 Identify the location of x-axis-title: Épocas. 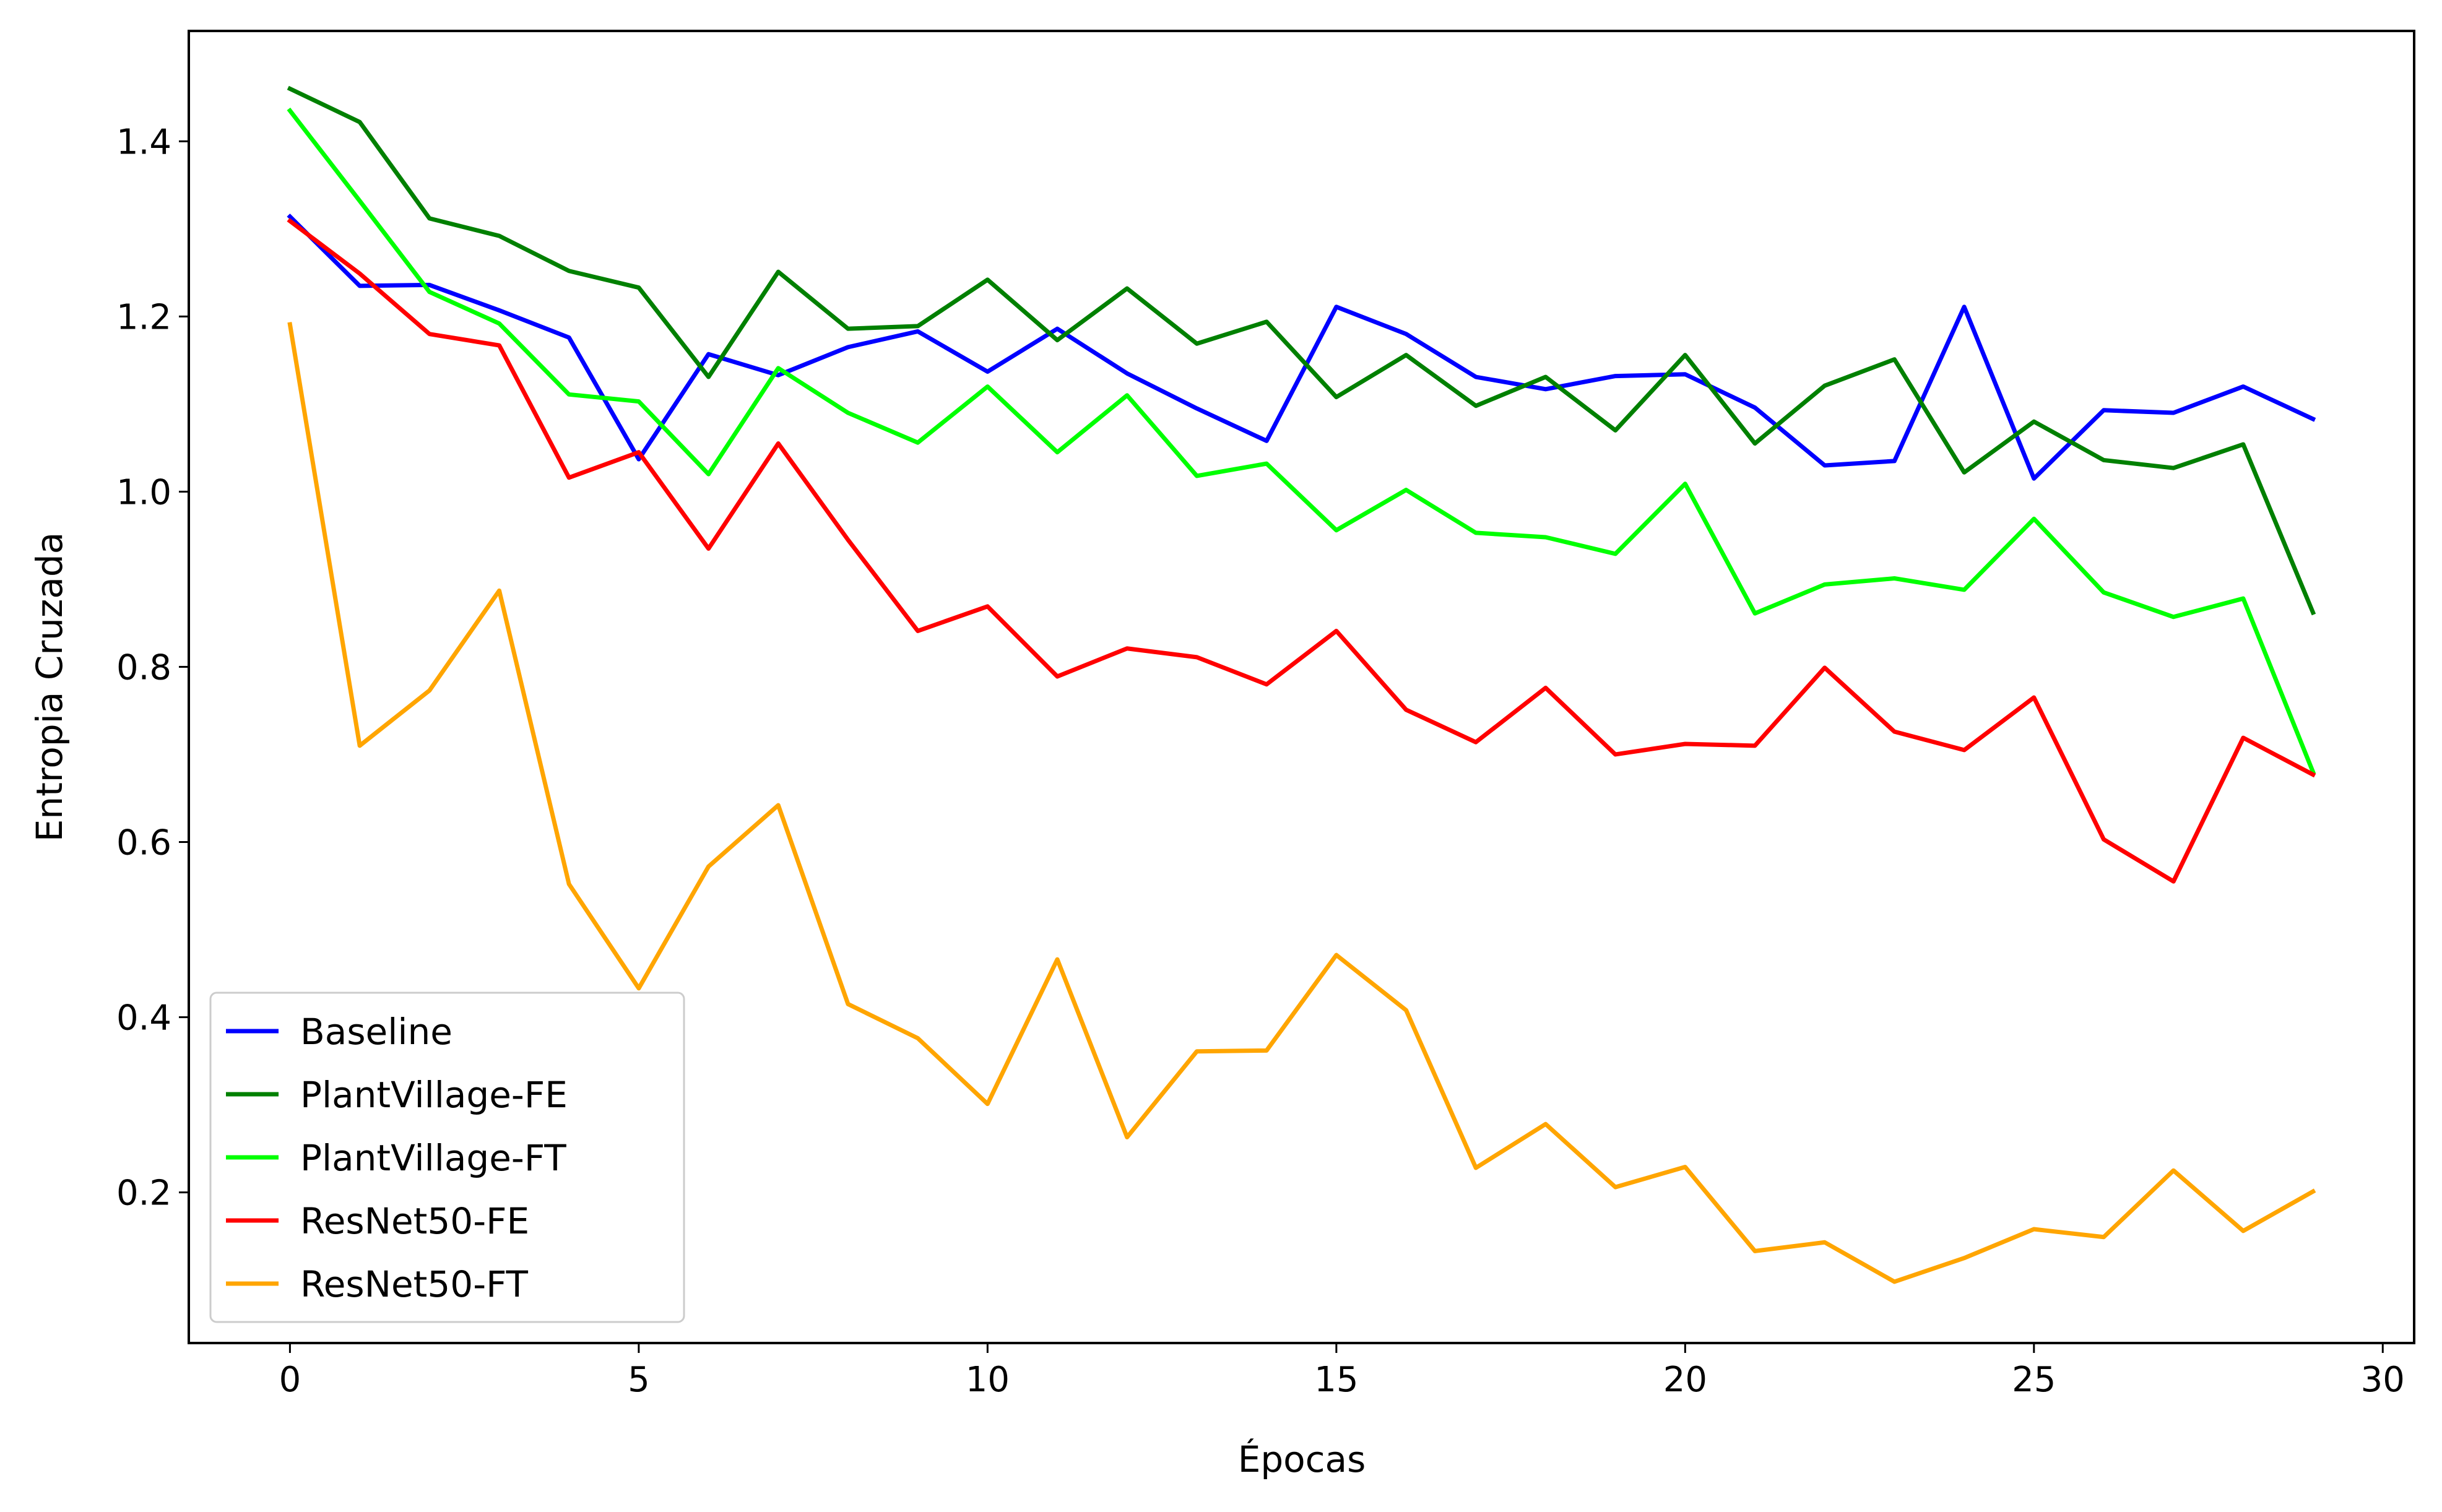
(1302, 1459).